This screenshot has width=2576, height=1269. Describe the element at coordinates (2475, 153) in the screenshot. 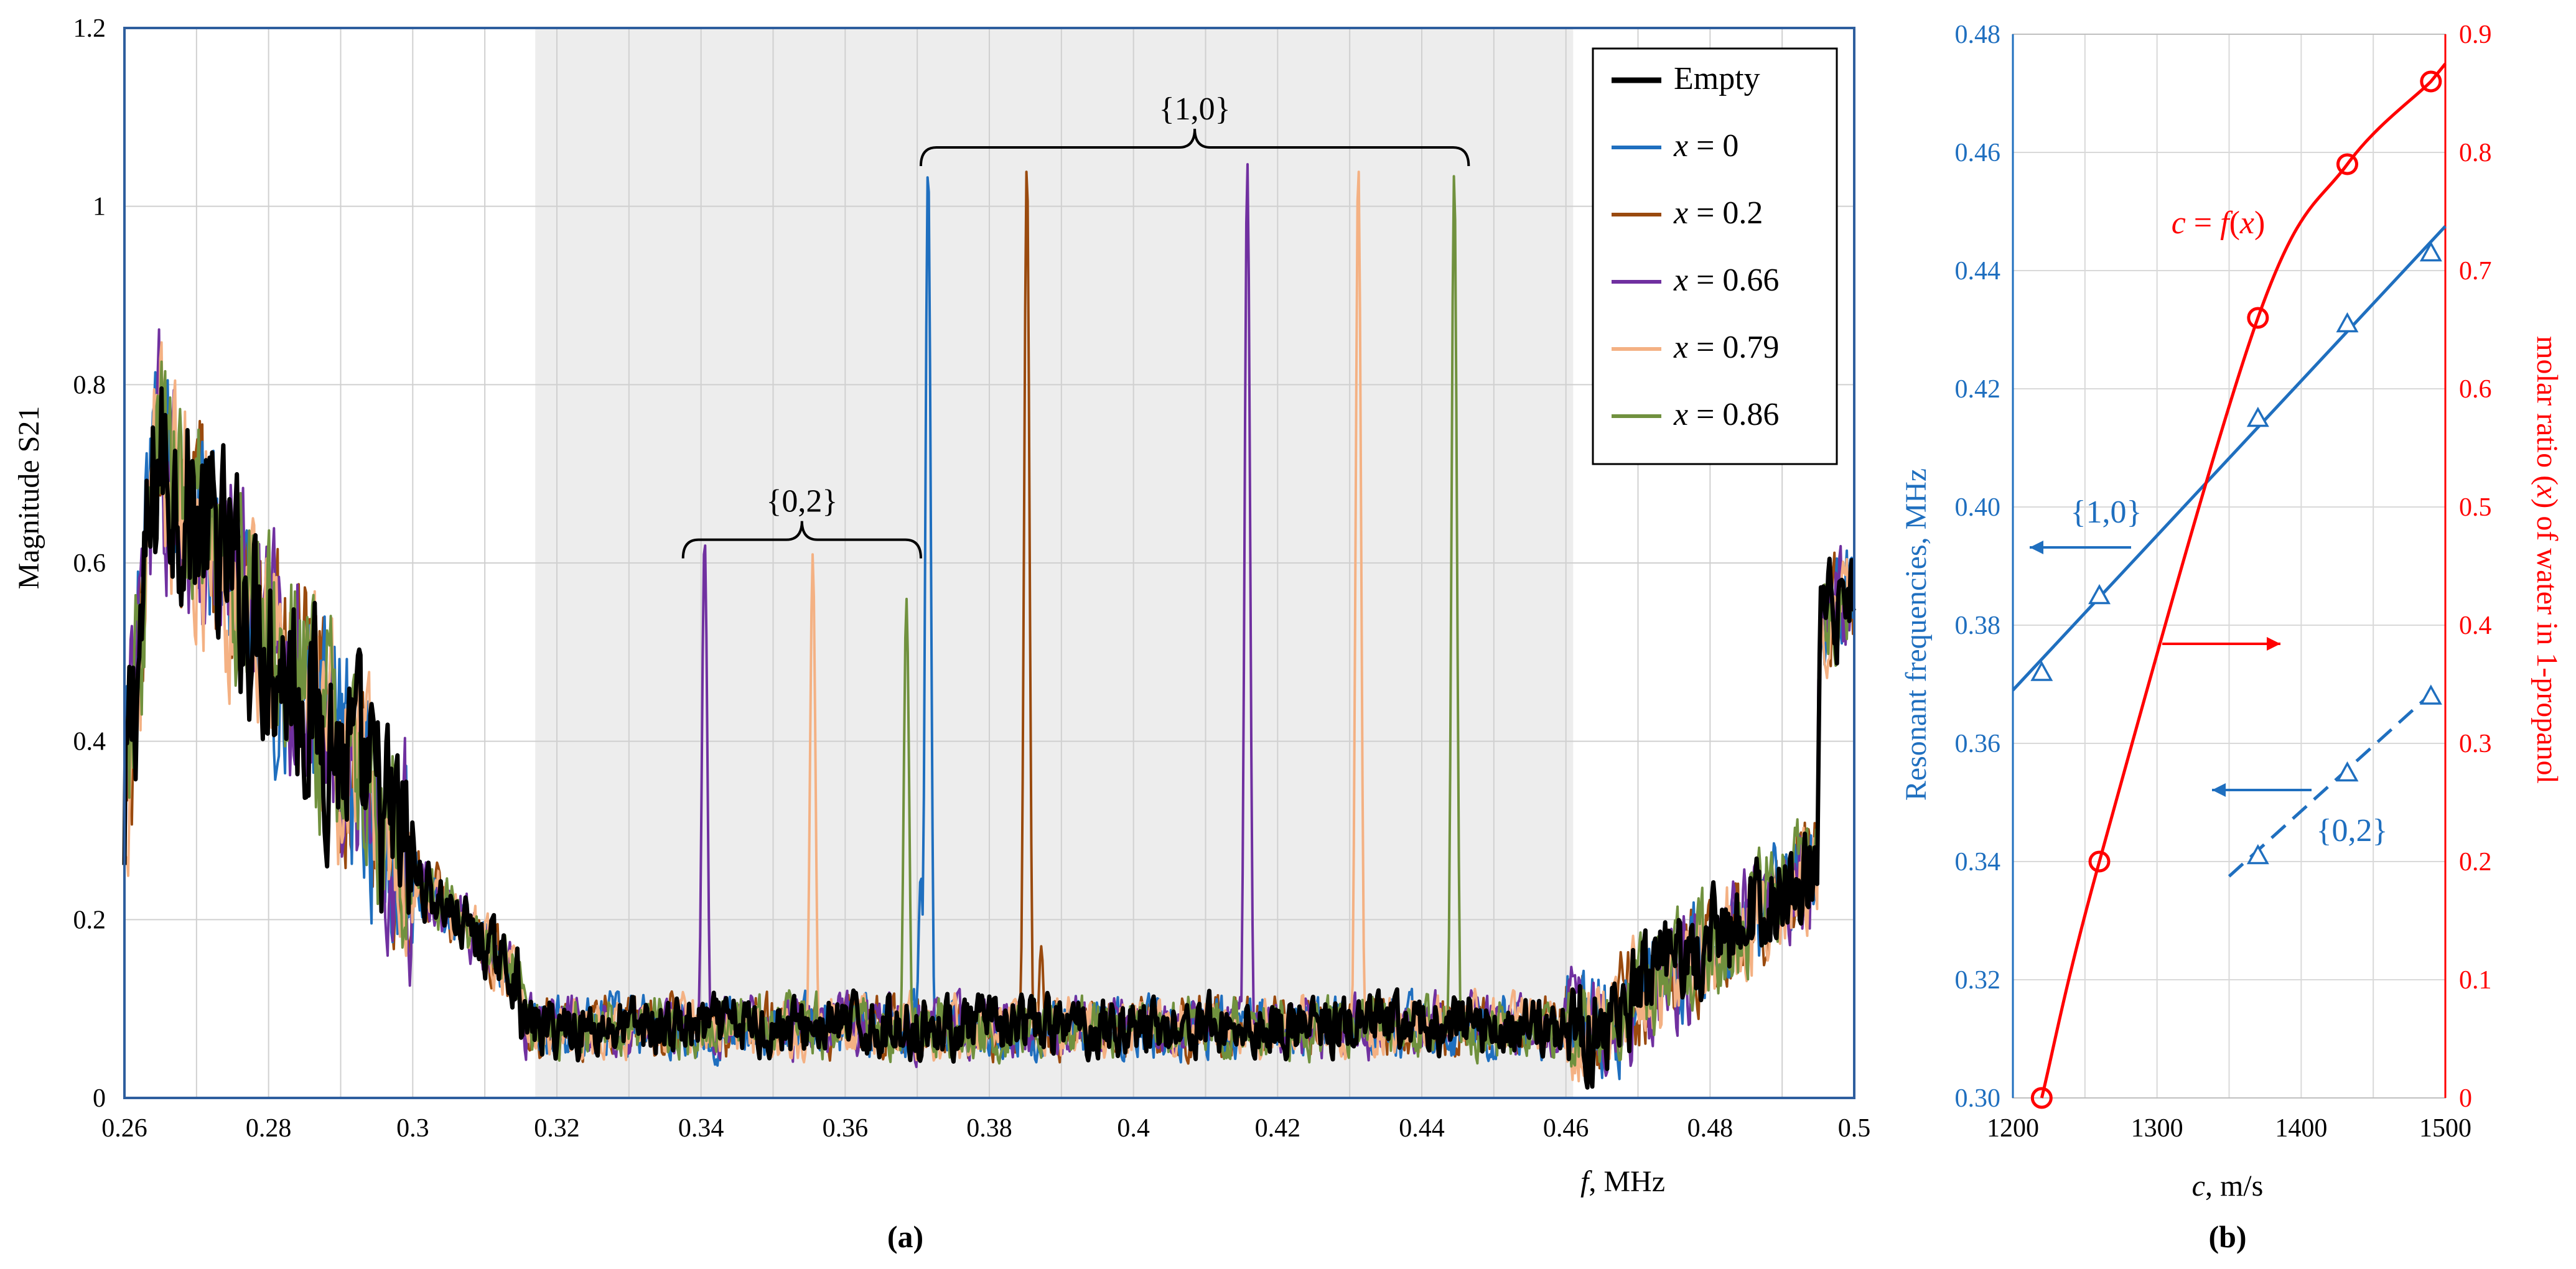

I see `right-y-tick-label: 0.8` at that location.